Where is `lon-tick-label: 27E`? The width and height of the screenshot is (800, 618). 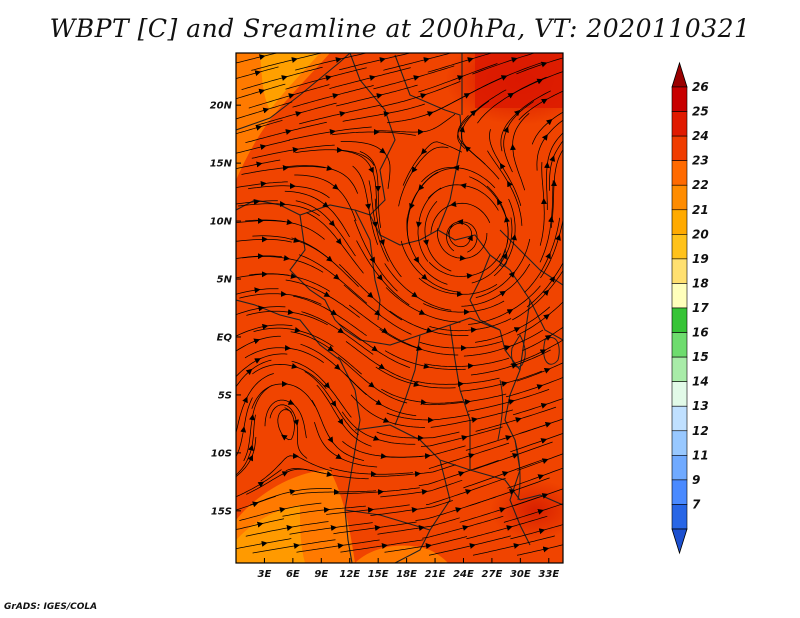 lon-tick-label: 27E is located at coordinates (492, 574).